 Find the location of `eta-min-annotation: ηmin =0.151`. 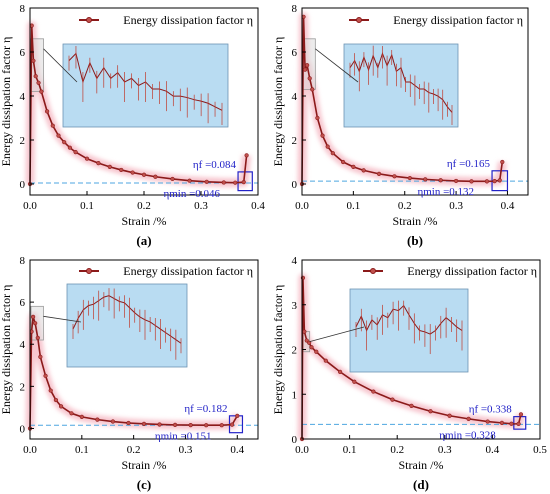

eta-min-annotation: ηmin =0.151 is located at coordinates (183, 436).